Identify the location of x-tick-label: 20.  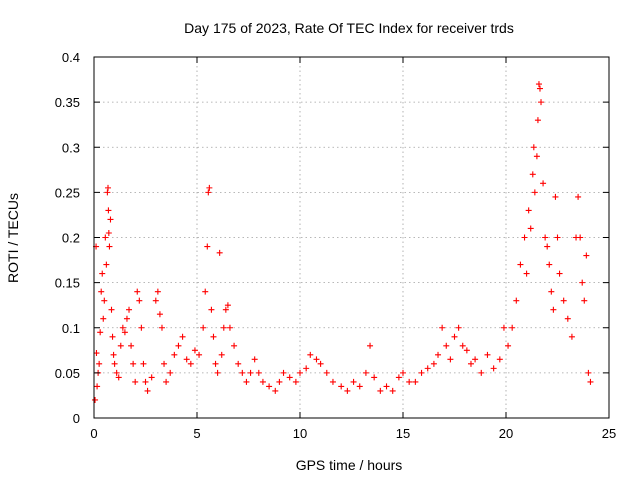
(506, 433).